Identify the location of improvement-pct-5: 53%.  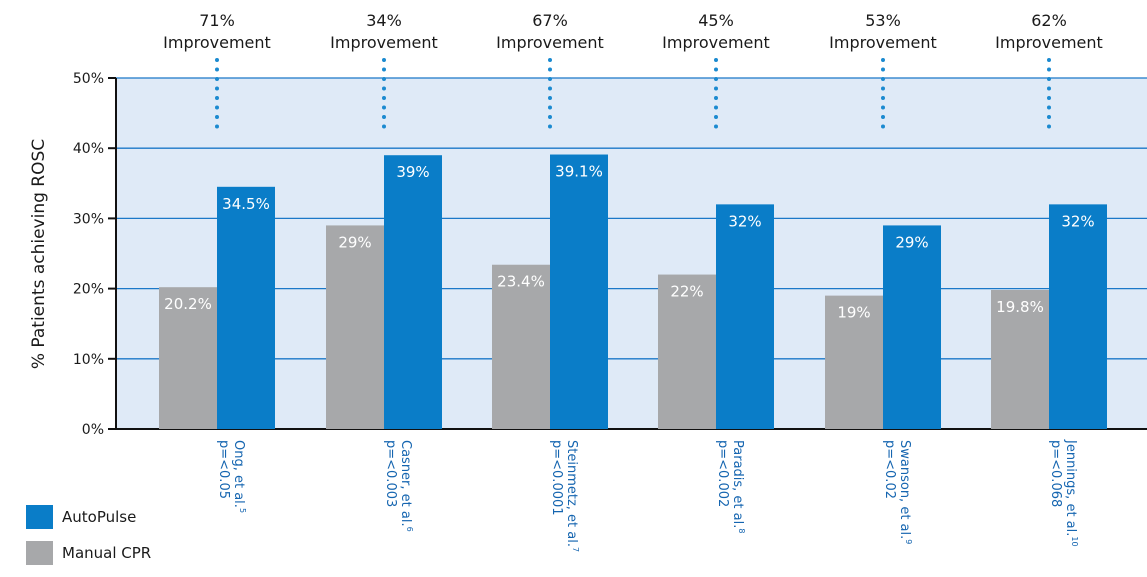
(883, 20).